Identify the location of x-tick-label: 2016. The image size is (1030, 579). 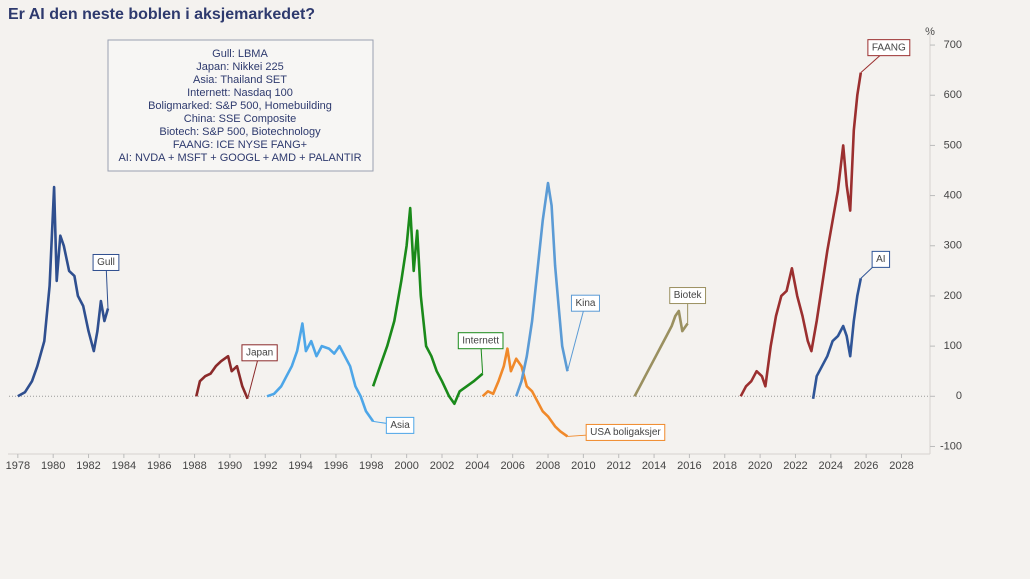
(689, 466).